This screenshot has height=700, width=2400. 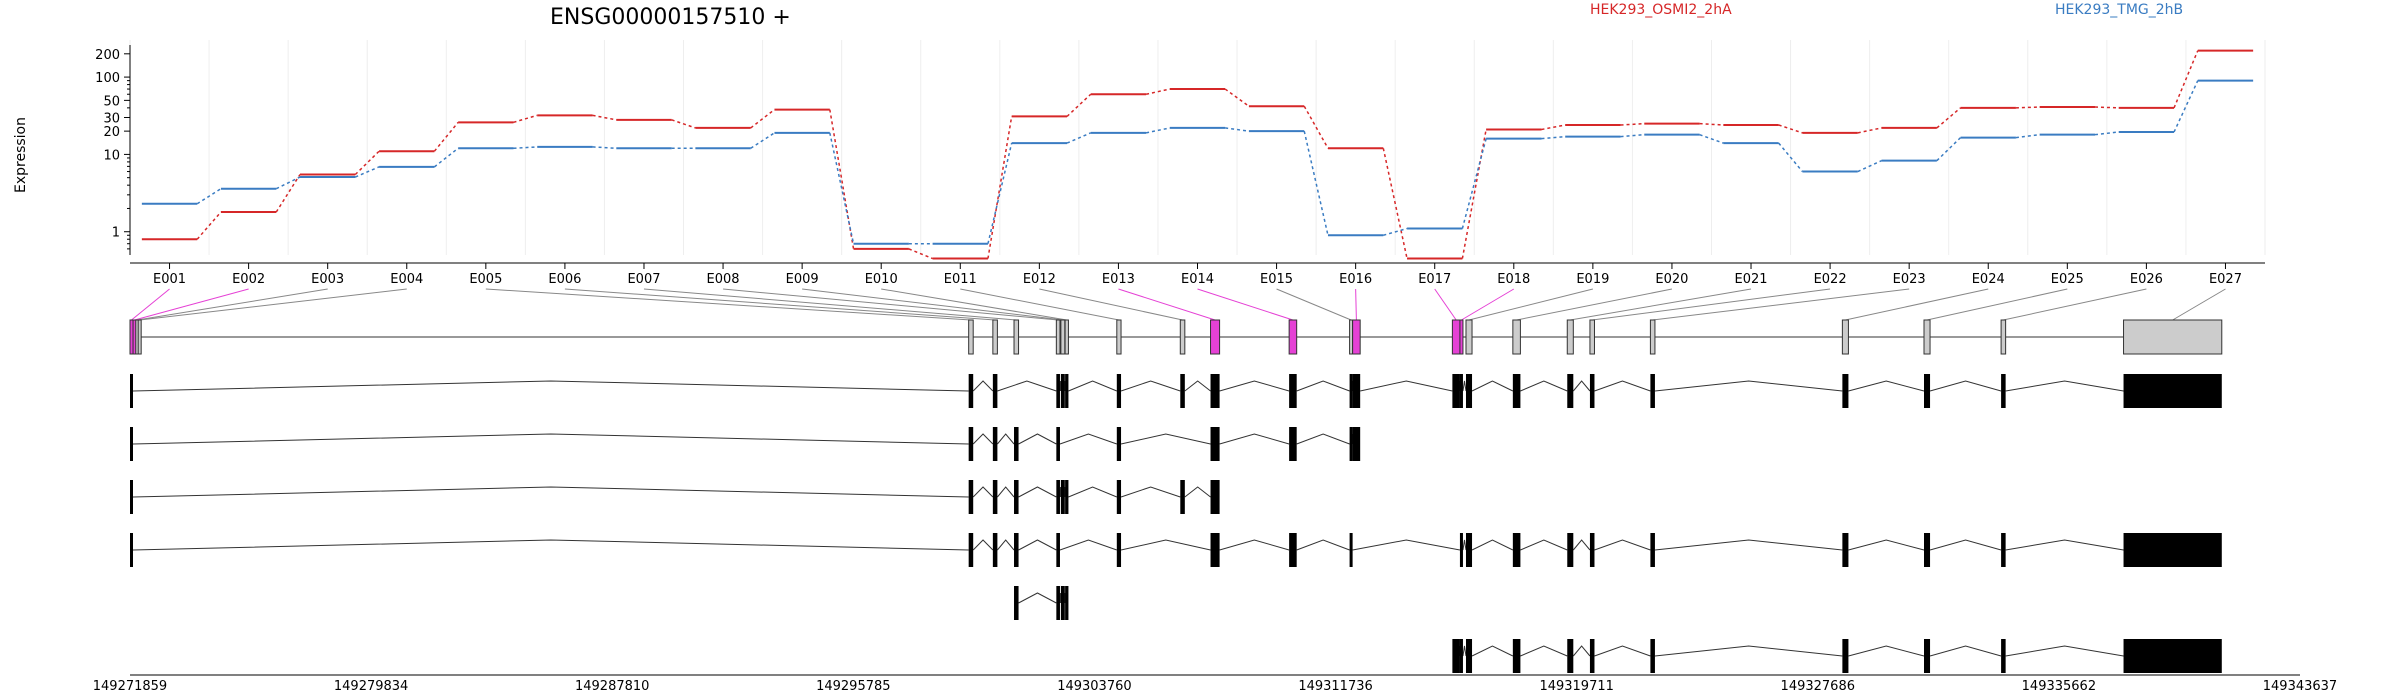 What do you see at coordinates (1997, 304) in the screenshot?
I see `connector-e025` at bounding box center [1997, 304].